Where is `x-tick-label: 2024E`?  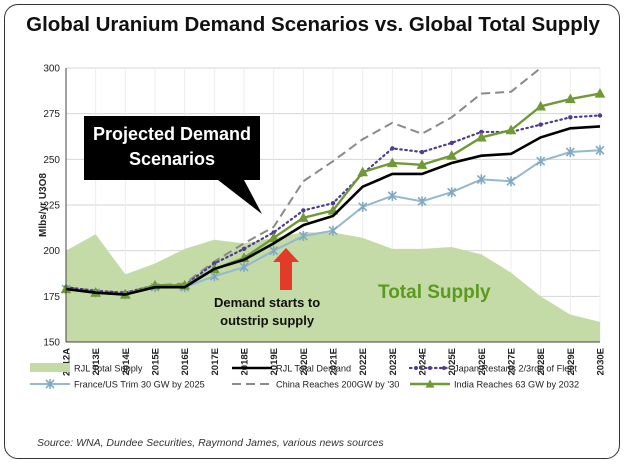
x-tick-label: 2024E is located at coordinates (423, 361).